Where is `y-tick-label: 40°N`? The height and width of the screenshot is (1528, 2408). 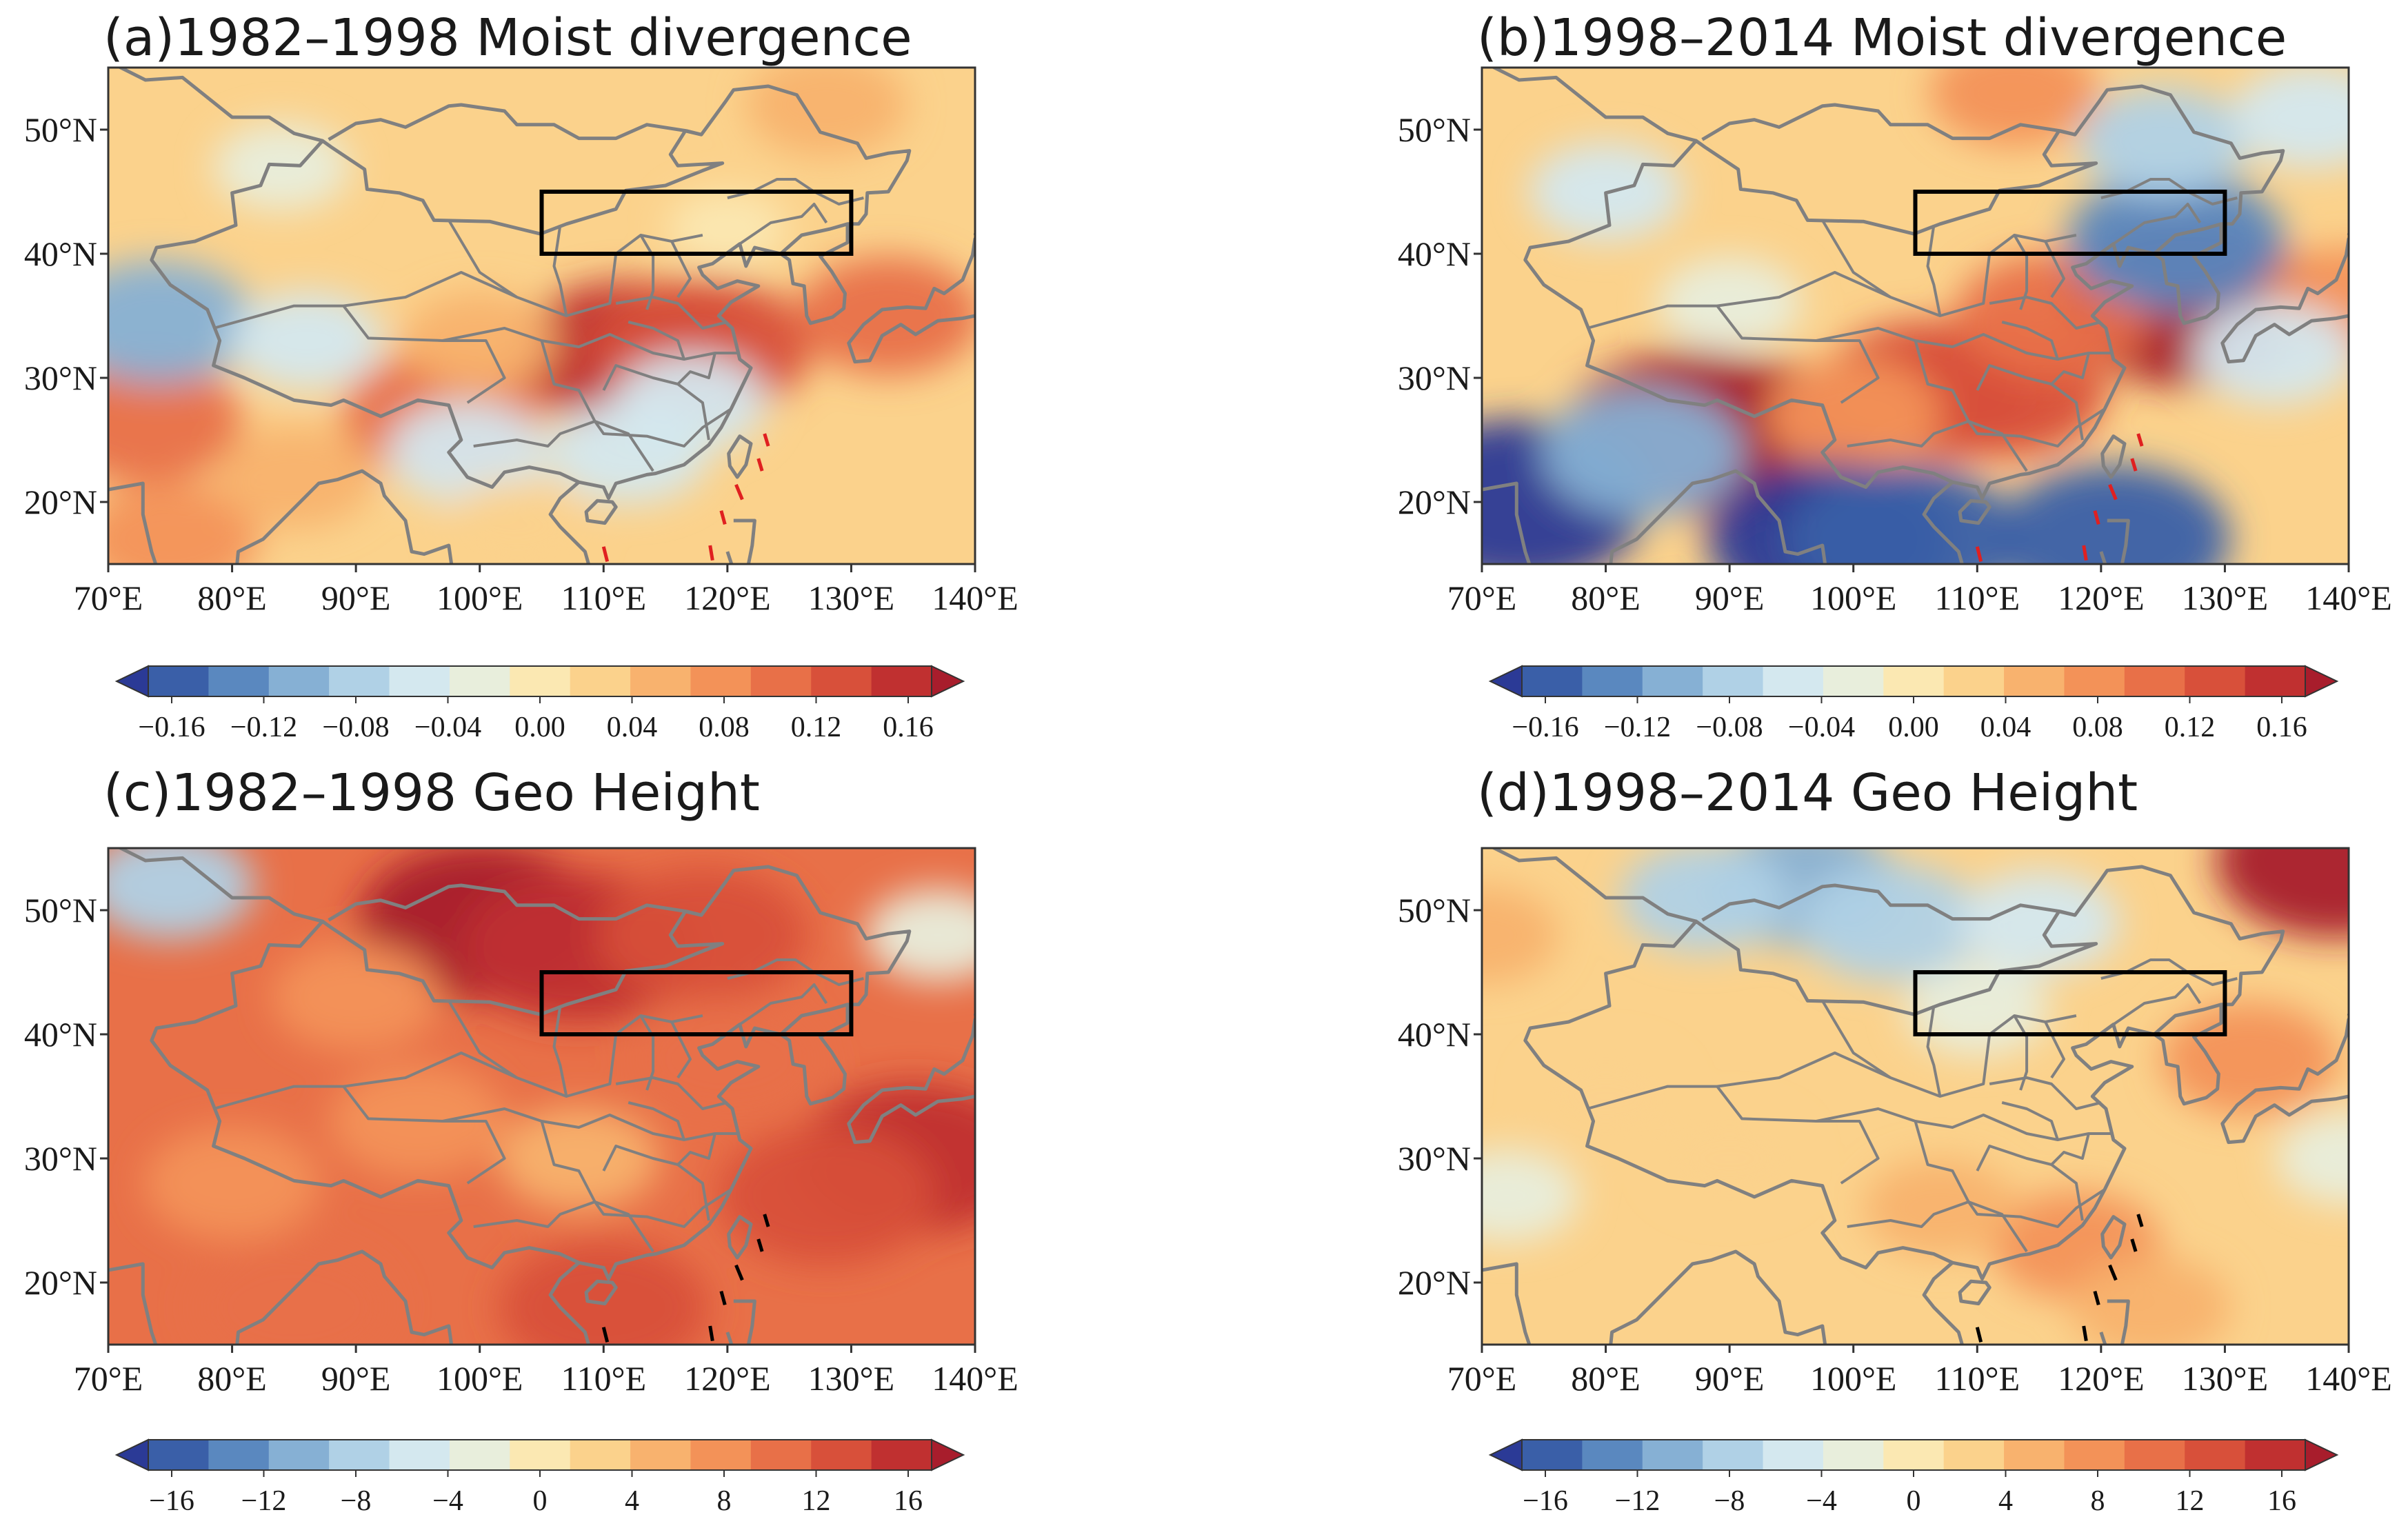
y-tick-label: 40°N is located at coordinates (60, 1034).